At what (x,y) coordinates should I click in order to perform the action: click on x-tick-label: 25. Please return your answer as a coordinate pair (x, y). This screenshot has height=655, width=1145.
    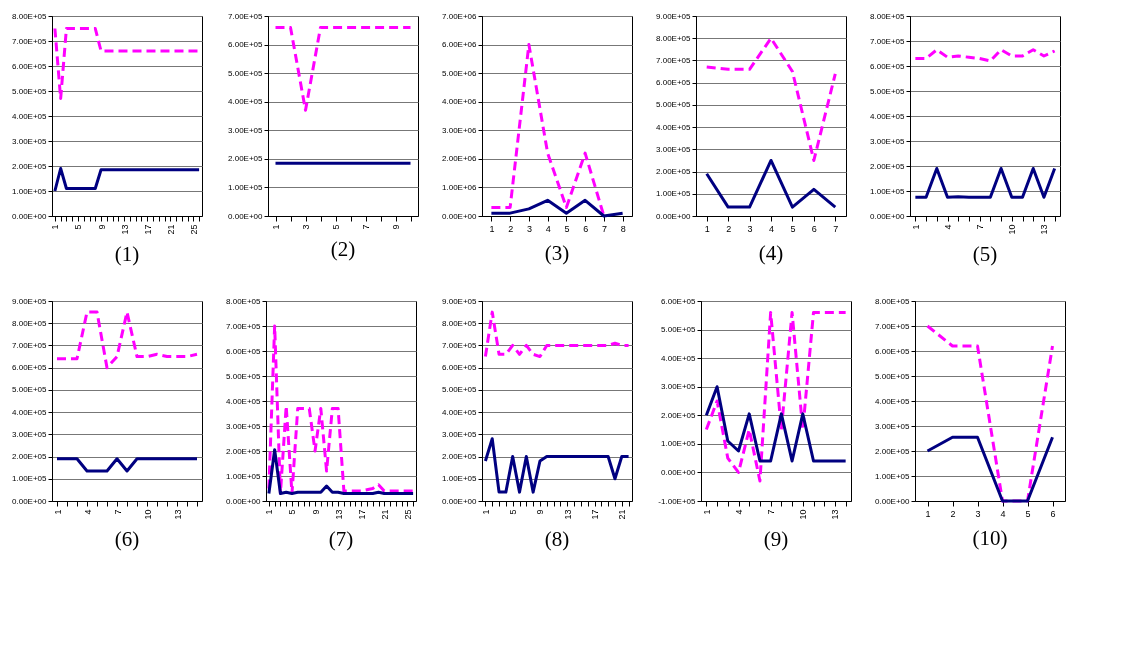
    Looking at the image, I should click on (193, 229).